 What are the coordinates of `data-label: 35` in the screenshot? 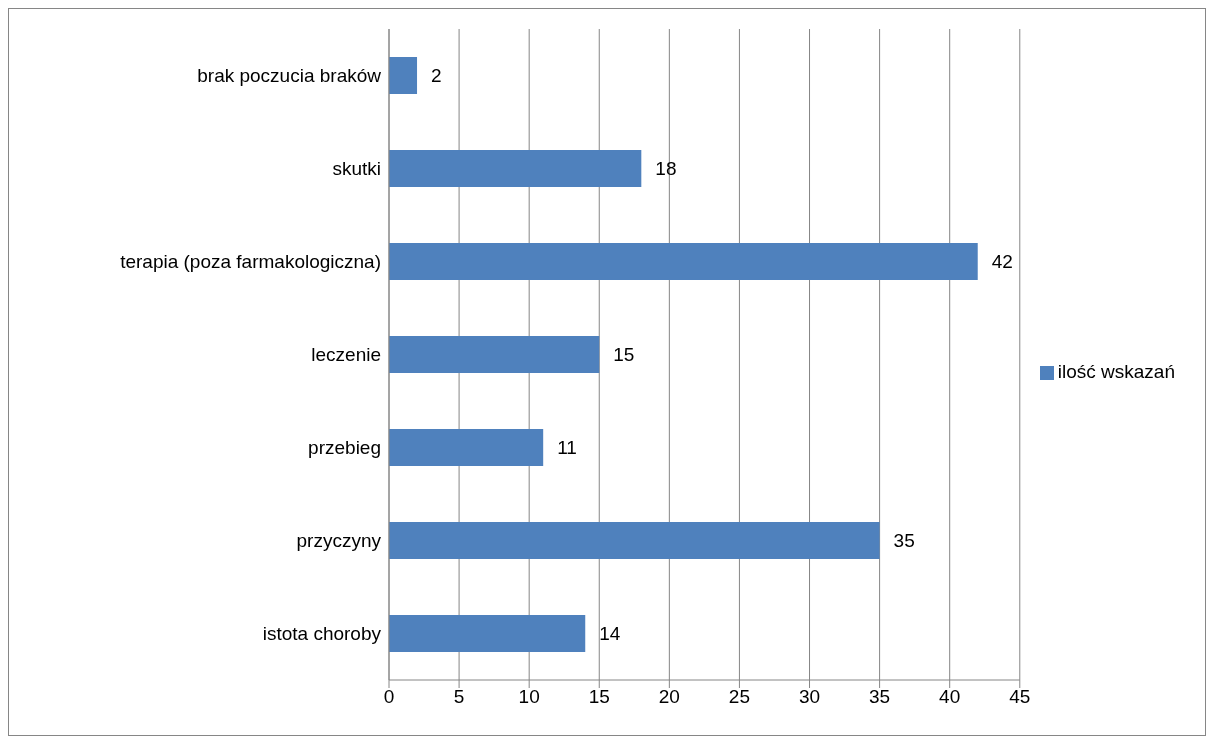 It's located at (904, 541).